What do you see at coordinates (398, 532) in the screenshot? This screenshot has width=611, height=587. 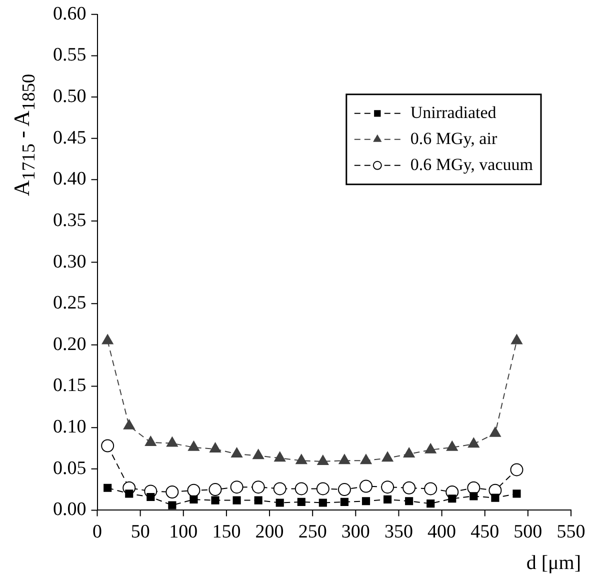 I see `x-tick-label: 350` at bounding box center [398, 532].